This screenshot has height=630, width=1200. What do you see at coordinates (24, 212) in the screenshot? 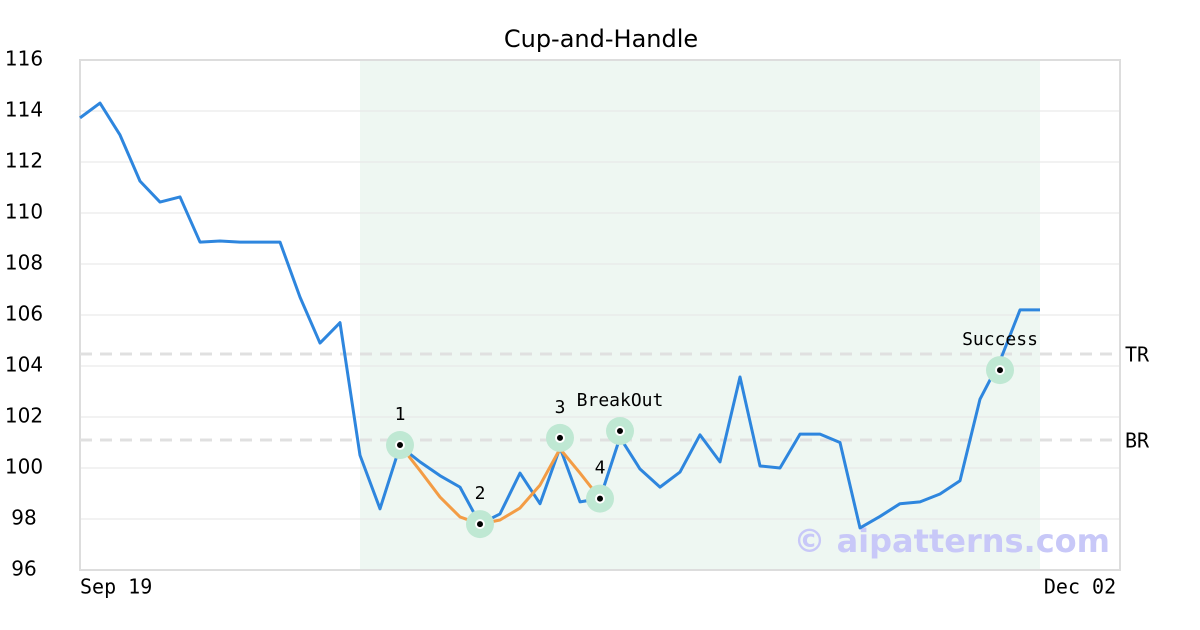
I see `y-tick-label: 110` at bounding box center [24, 212].